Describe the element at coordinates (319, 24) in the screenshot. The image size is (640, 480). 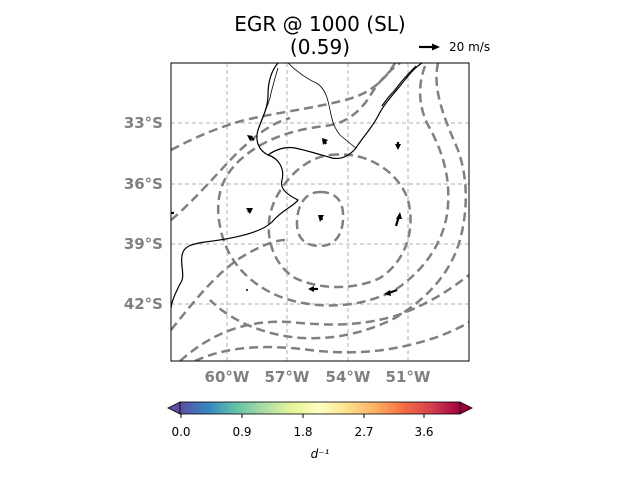
I see `map-title-line1: EGR @ 1000 (SL)` at that location.